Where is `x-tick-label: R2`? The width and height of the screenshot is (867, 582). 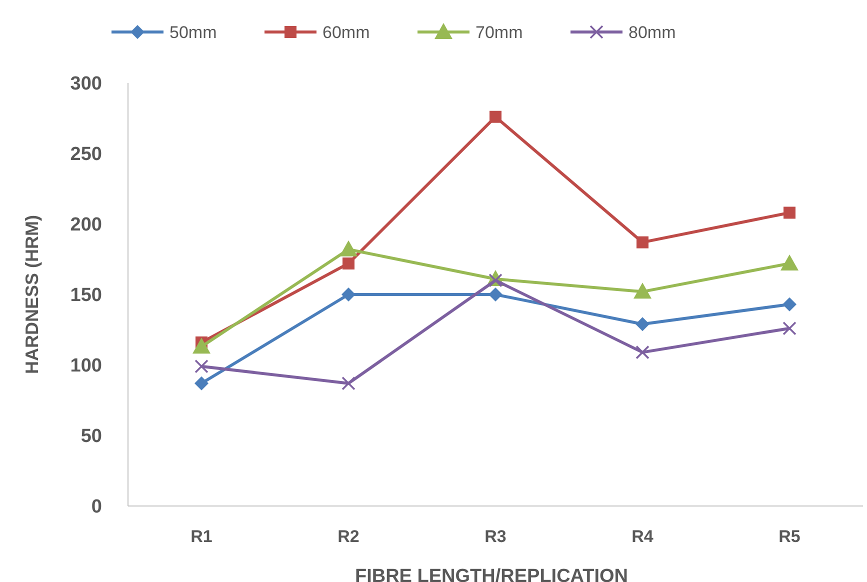 x-tick-label: R2 is located at coordinates (349, 536).